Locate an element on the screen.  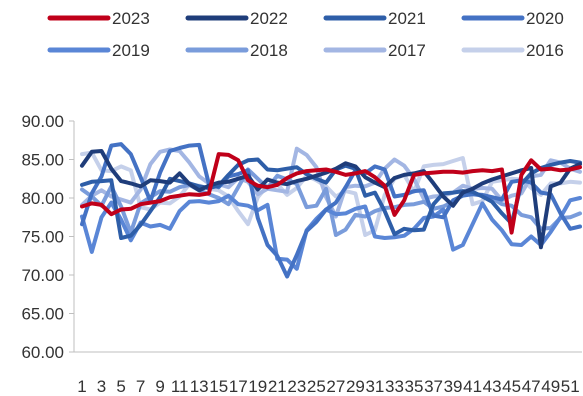
x-tick-label: 49 is located at coordinates (550, 386).